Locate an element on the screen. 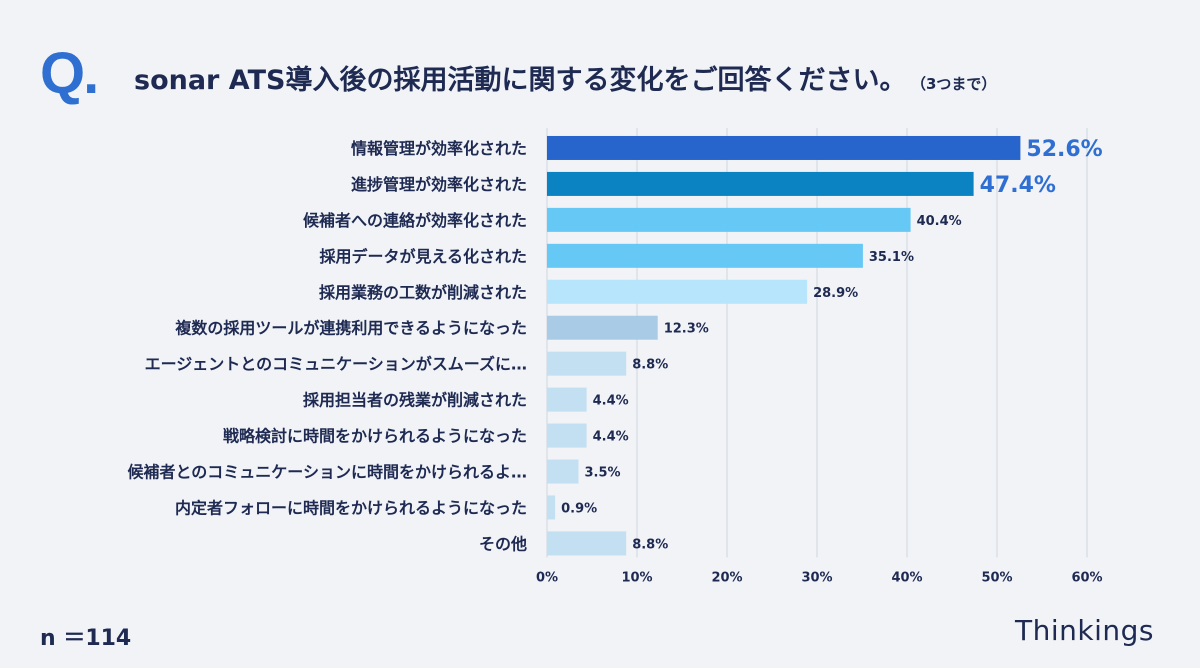 Image resolution: width=1200 pixels, height=668 pixels. question-title: sonar ATS導入後の採用活動に関する変化をご回答ください。 （3つまで） is located at coordinates (565, 77).